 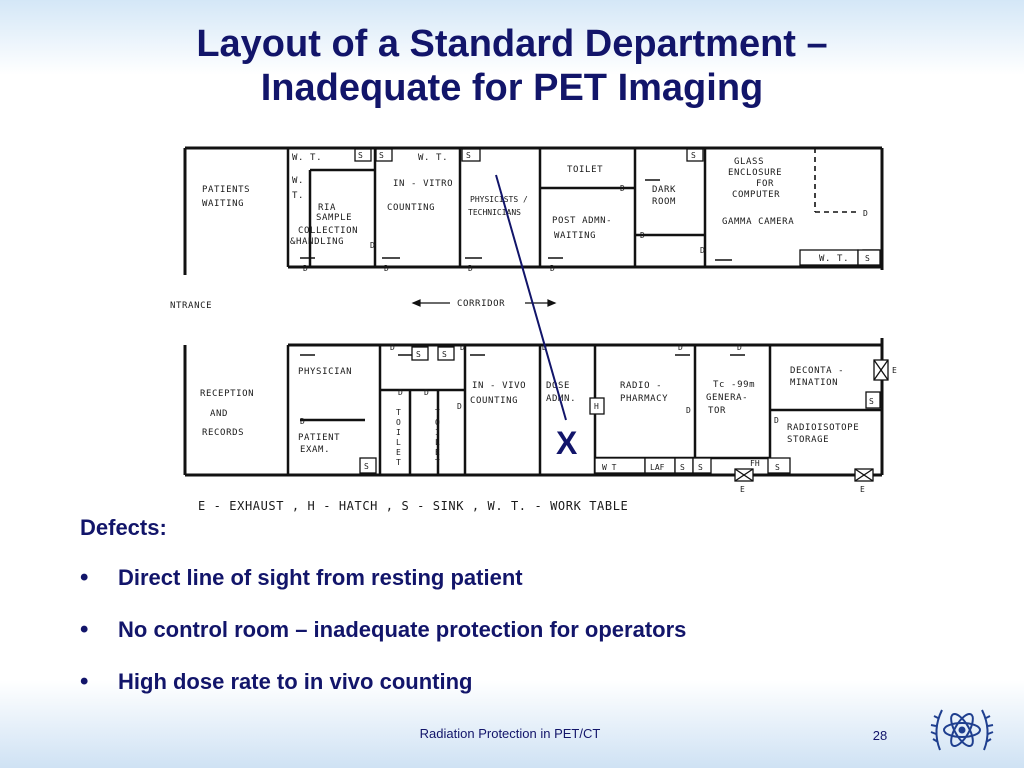 What do you see at coordinates (499, 199) in the screenshot?
I see `label-physicists-1: PHYSICISTS /` at bounding box center [499, 199].